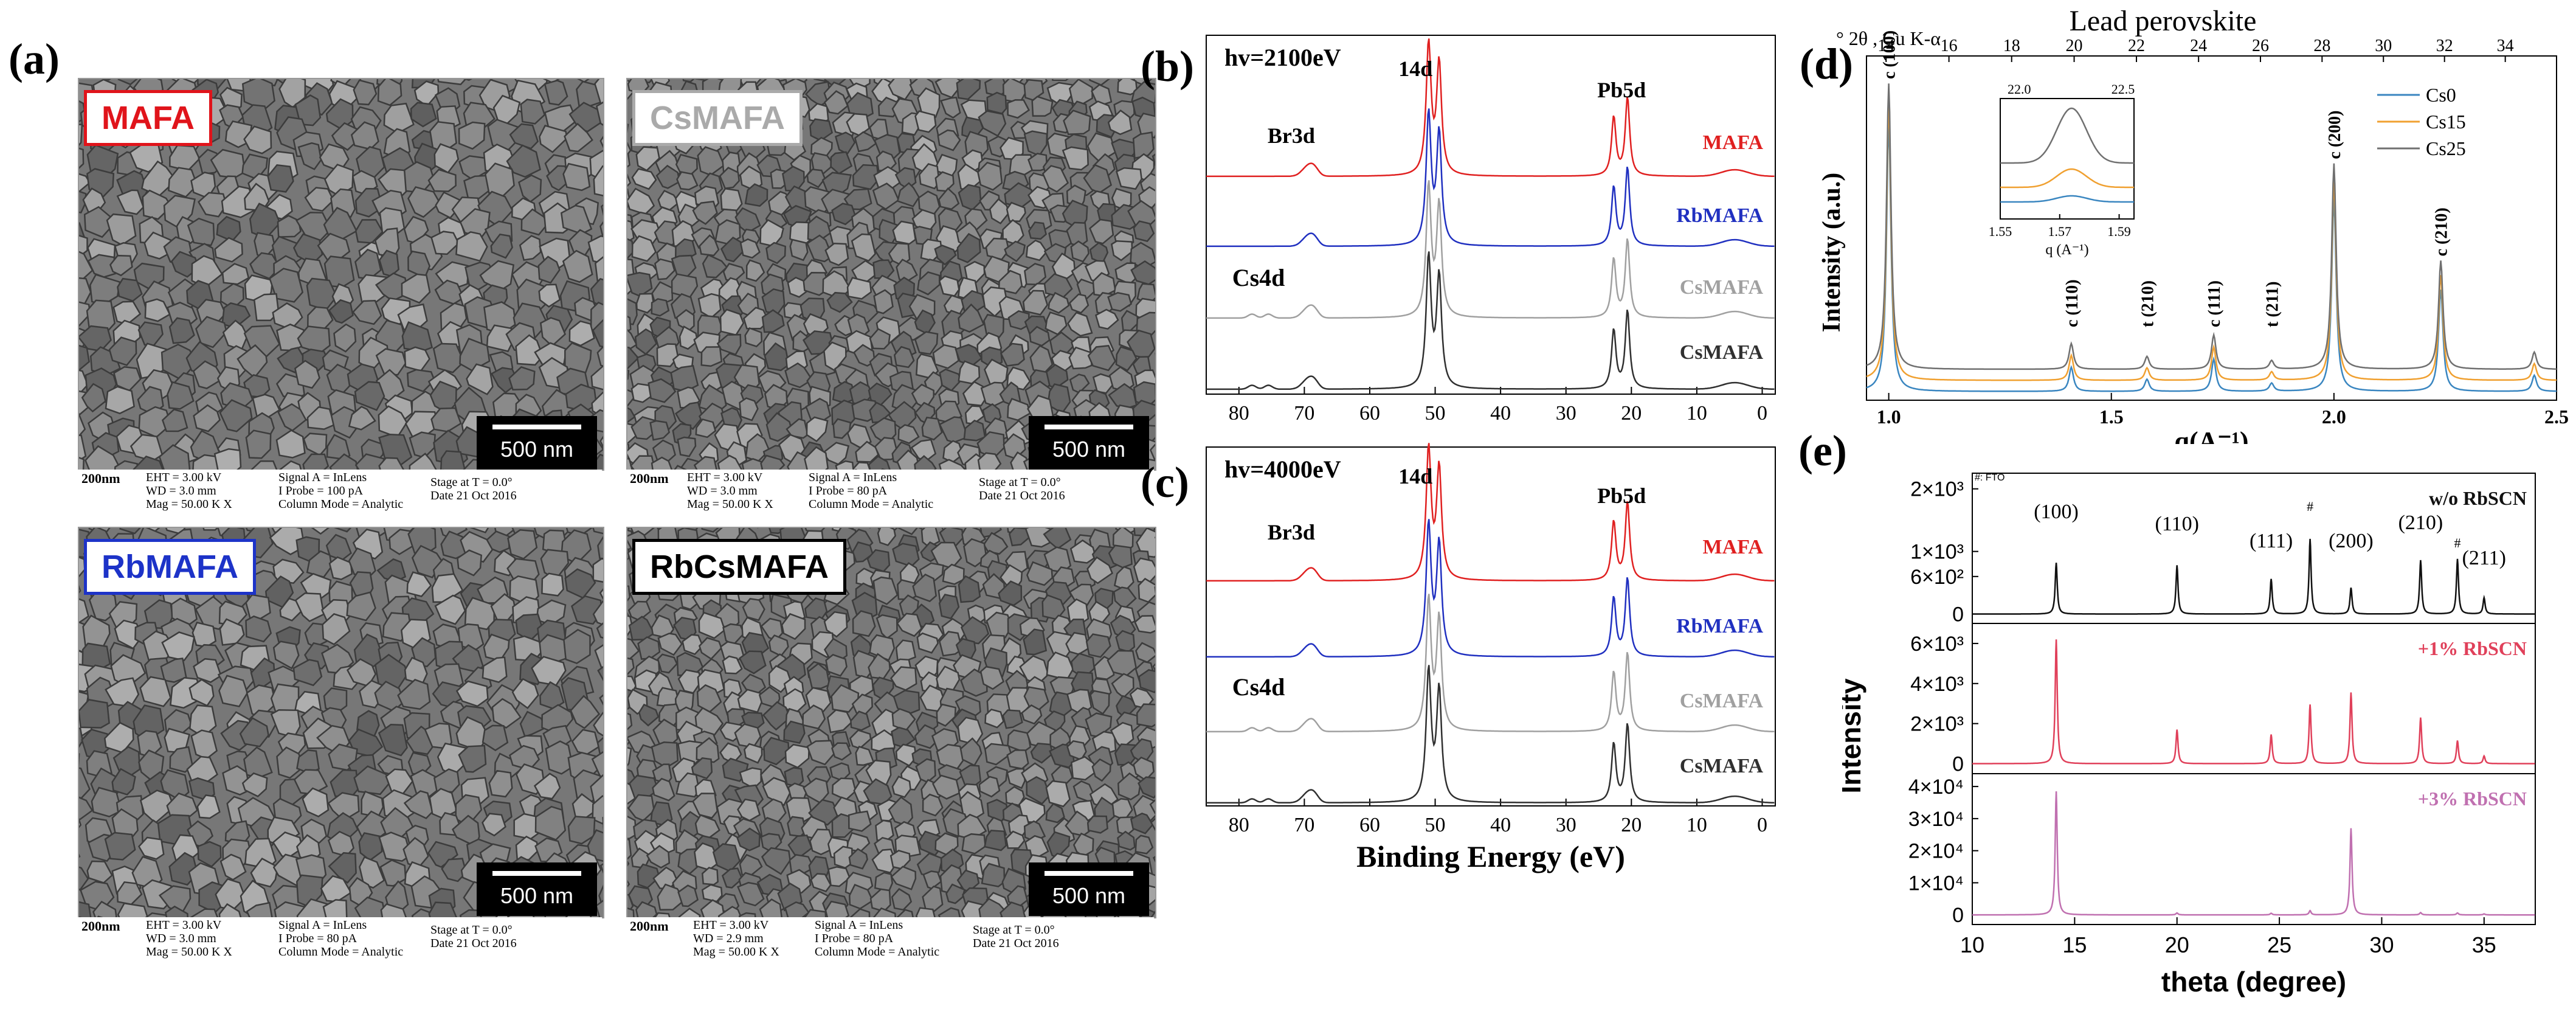 This screenshot has height=1020, width=2576. What do you see at coordinates (148, 118) in the screenshot?
I see `sem-tag: MAFA` at bounding box center [148, 118].